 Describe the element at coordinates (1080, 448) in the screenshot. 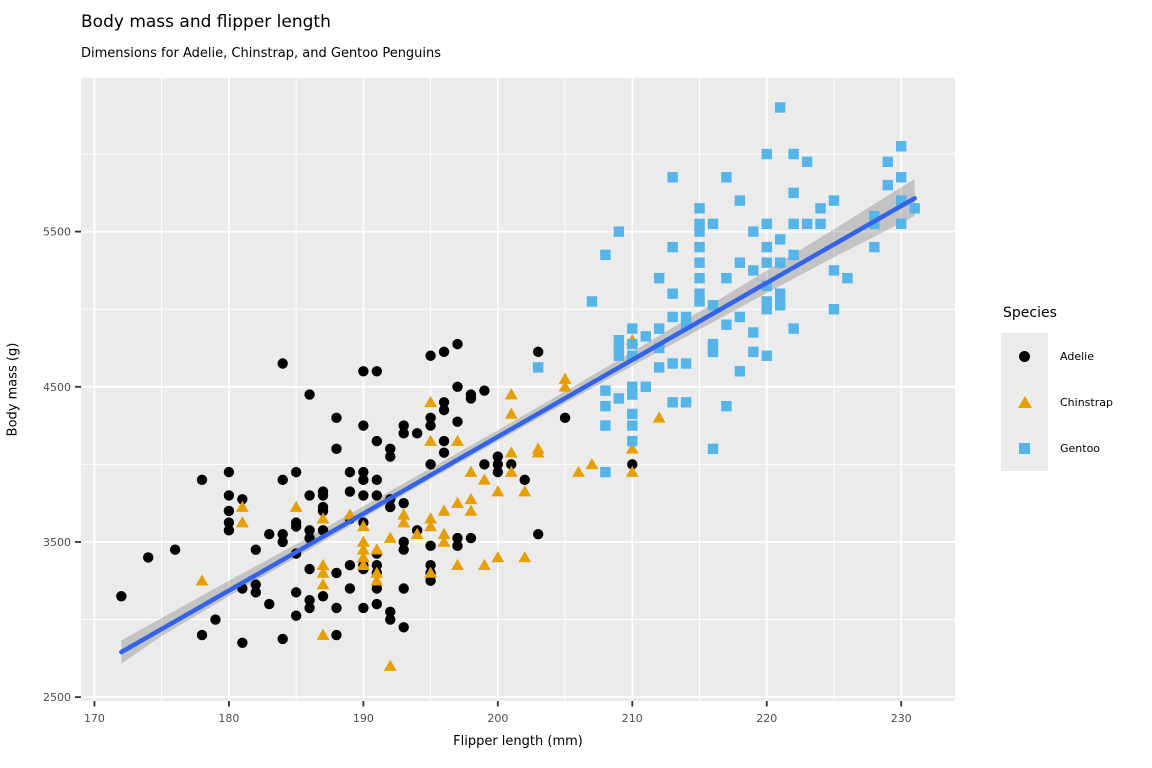

I see `legend-label: Gentoo` at that location.